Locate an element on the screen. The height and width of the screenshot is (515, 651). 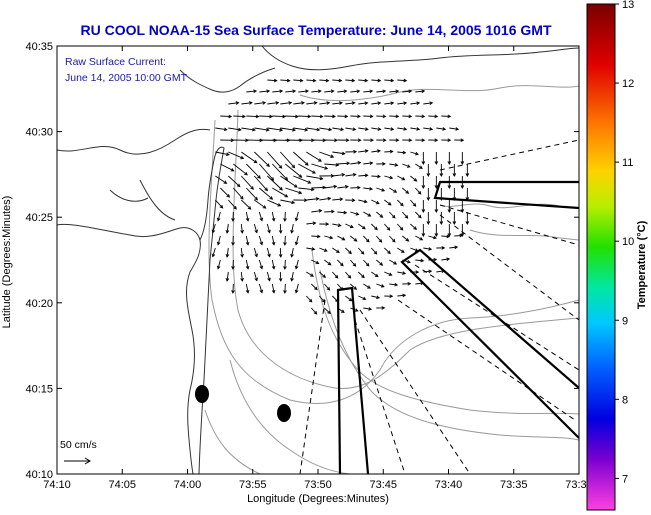
y-tick-label: 40:20 is located at coordinates (39, 304).